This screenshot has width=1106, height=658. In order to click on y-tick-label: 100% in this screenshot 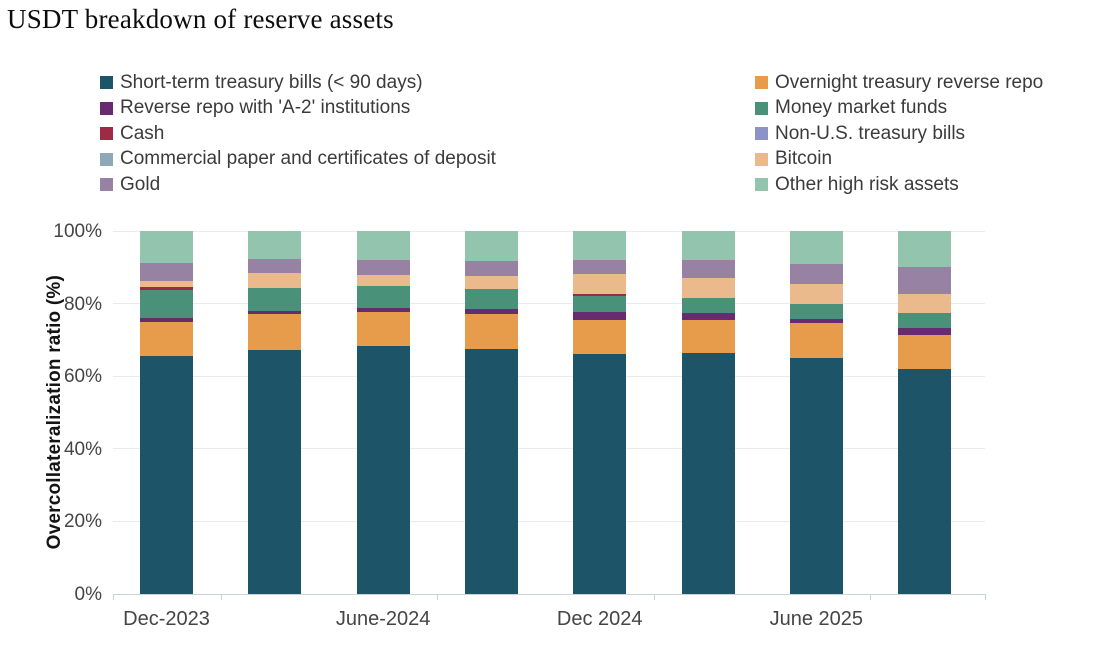, I will do `click(77, 231)`.